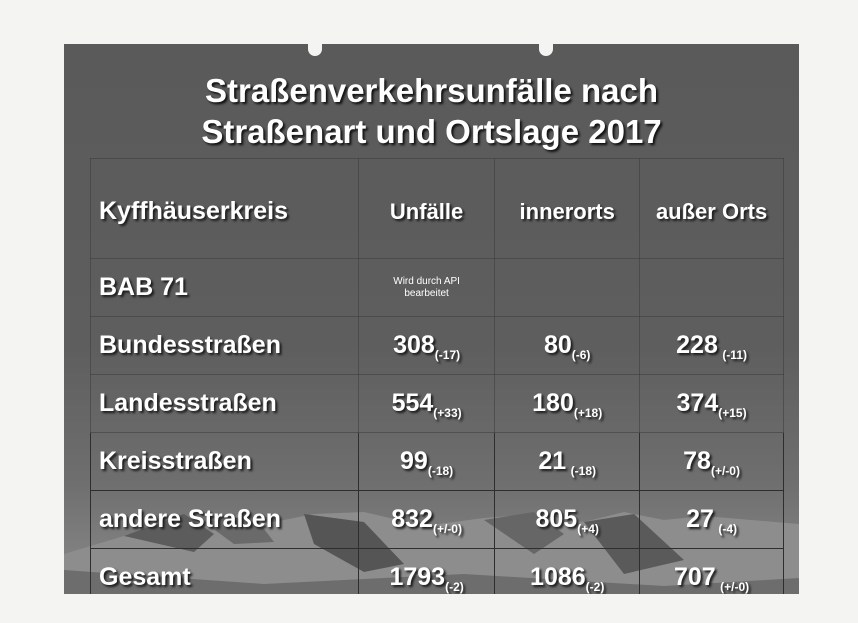 This screenshot has height=623, width=858. What do you see at coordinates (431, 90) in the screenshot?
I see `title-line-1: Straßenverkehrsunfälle nach` at bounding box center [431, 90].